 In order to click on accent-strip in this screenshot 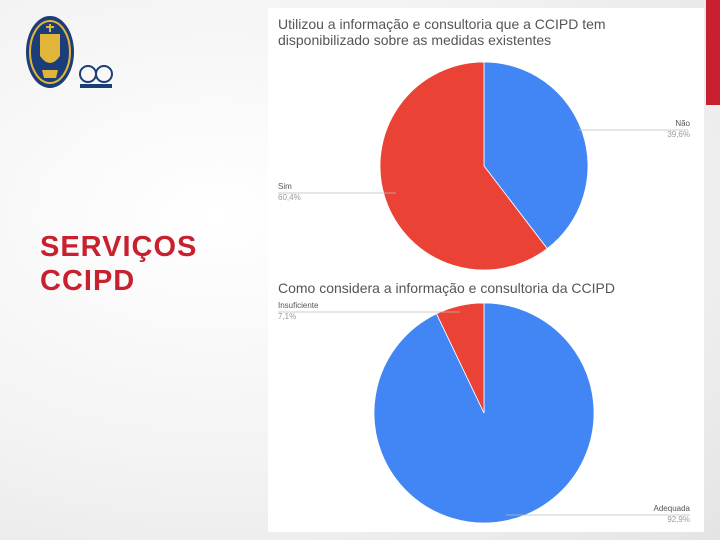, I will do `click(713, 52)`.